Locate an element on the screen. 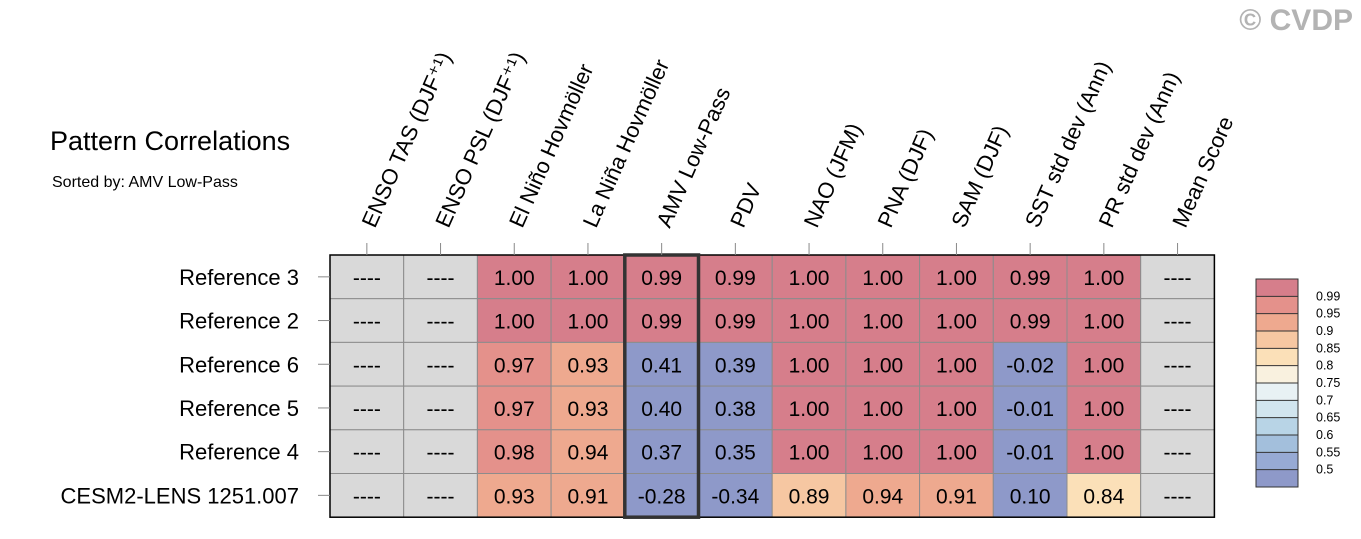 Image resolution: width=1361 pixels, height=539 pixels. cell-value-label: 0.38 is located at coordinates (735, 409).